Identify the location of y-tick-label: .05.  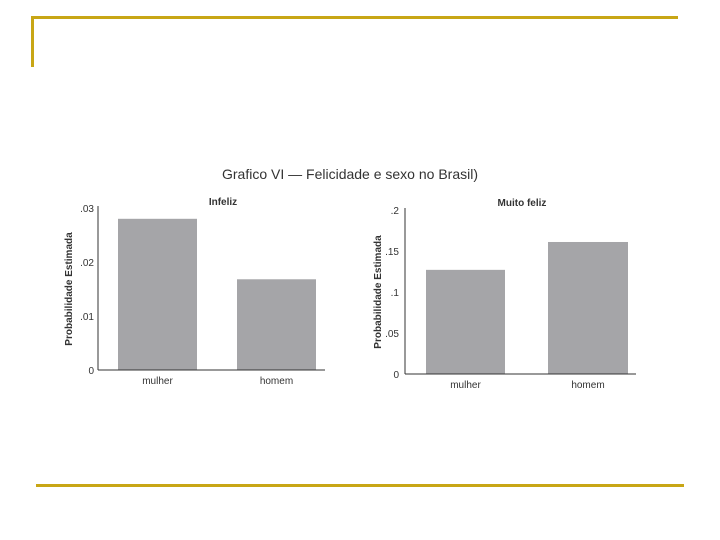
(392, 334).